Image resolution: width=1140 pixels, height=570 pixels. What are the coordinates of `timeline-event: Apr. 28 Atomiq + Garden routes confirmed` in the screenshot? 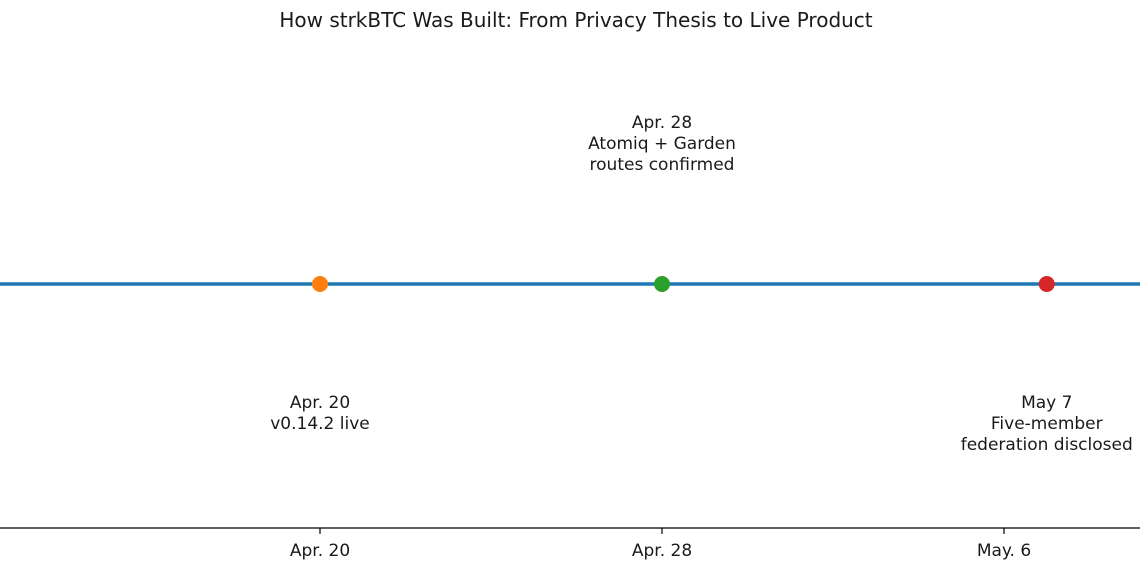 It's located at (662, 202).